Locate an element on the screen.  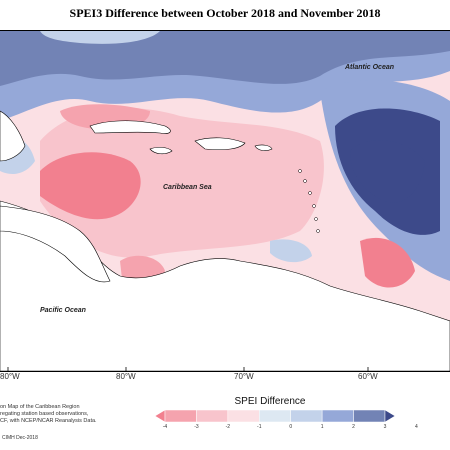
legend-tick-label: 1 is located at coordinates (322, 427).